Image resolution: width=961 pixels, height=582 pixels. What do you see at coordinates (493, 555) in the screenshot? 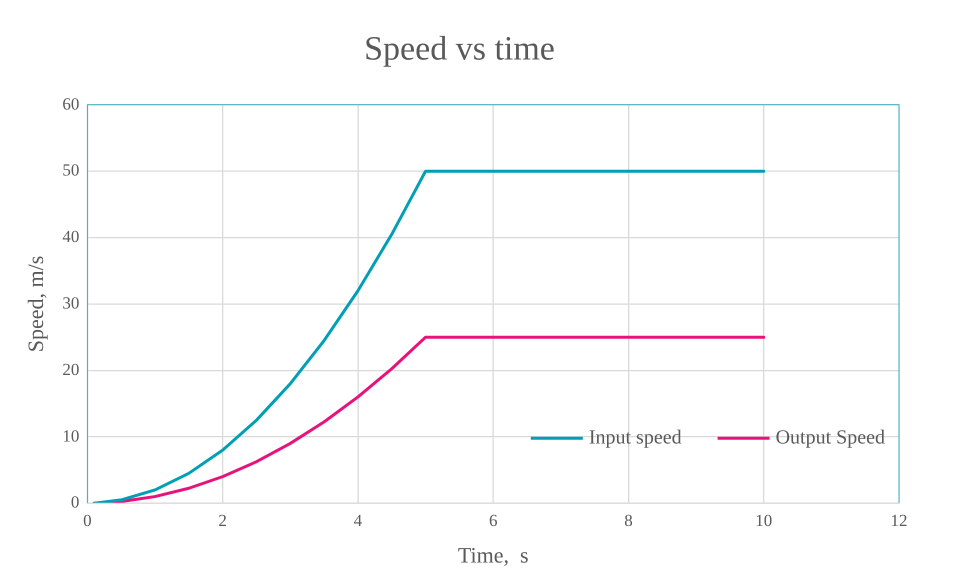
I see `x-axis-title: Time, s` at bounding box center [493, 555].